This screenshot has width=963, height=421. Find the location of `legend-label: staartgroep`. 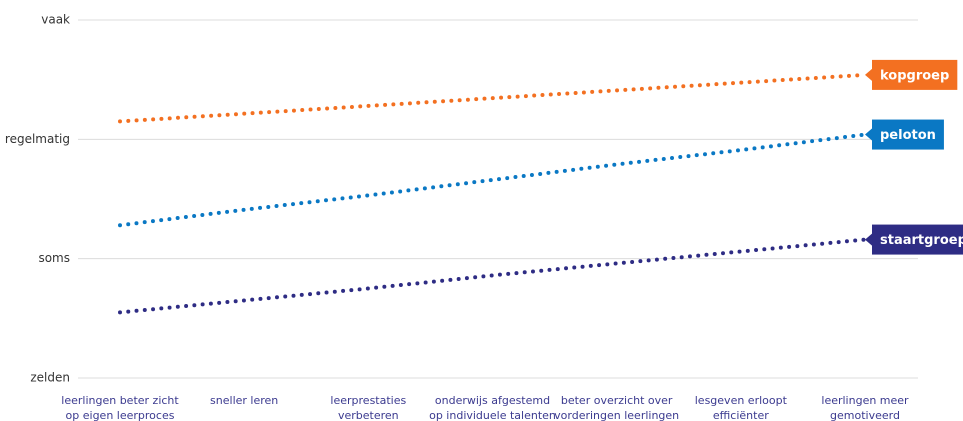

legend-label: staartgroep is located at coordinates (921, 240).